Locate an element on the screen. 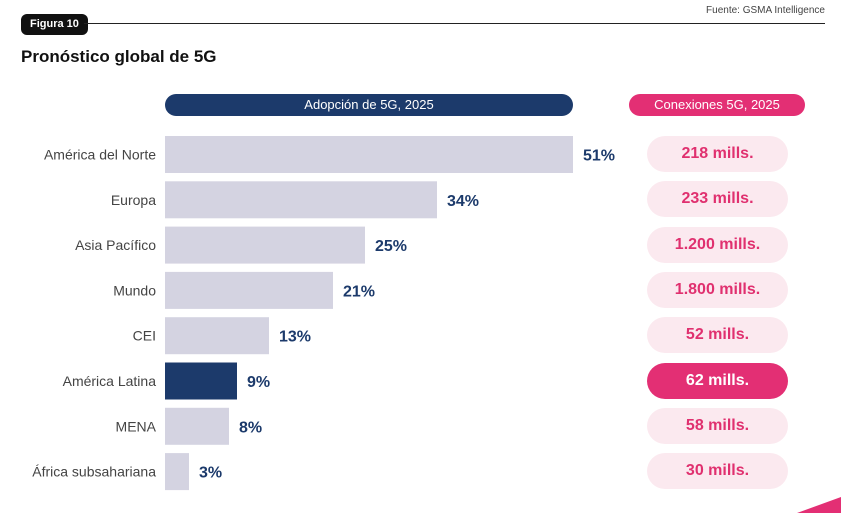  figure-badge: Figura 10 is located at coordinates (54, 24).